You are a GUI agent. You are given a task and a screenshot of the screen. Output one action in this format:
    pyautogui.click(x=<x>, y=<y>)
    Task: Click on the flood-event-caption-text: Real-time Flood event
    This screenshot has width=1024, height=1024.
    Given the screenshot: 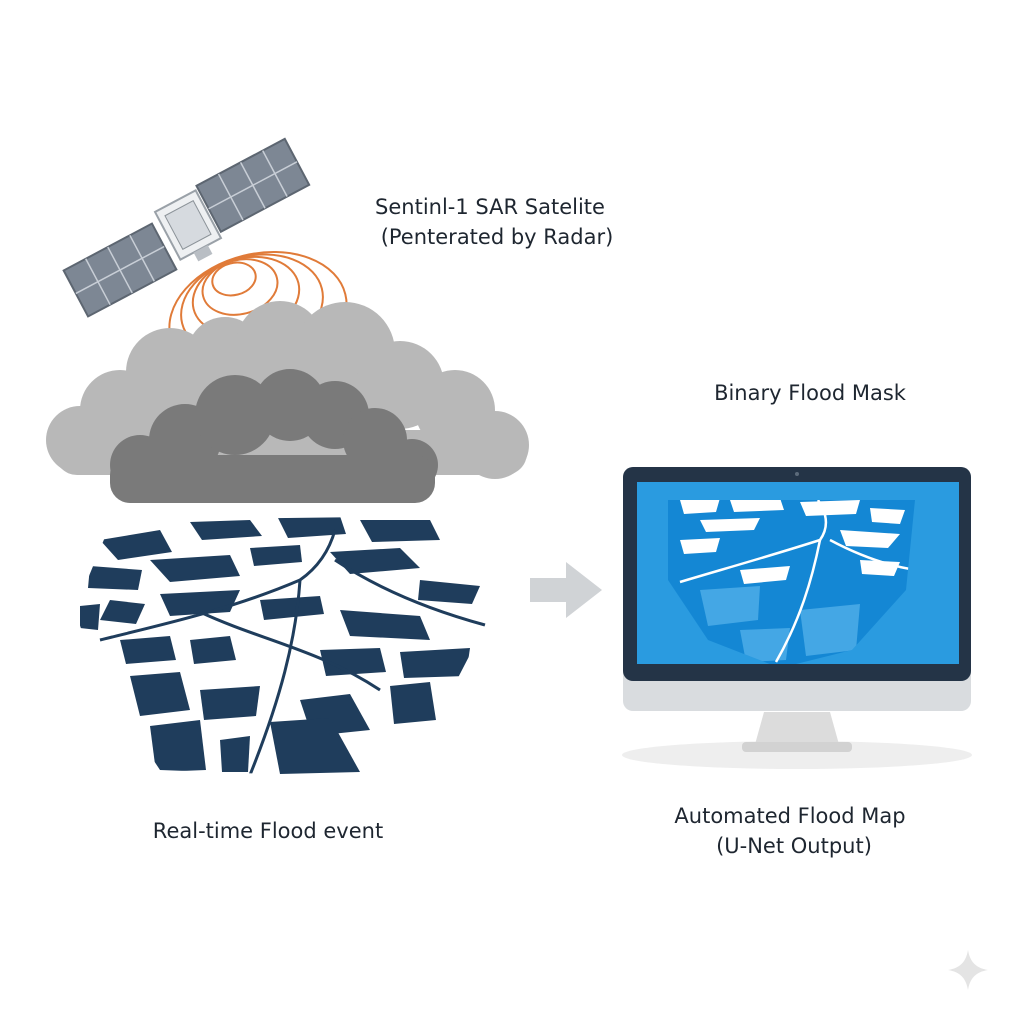 What is the action you would take?
    pyautogui.click(x=268, y=831)
    